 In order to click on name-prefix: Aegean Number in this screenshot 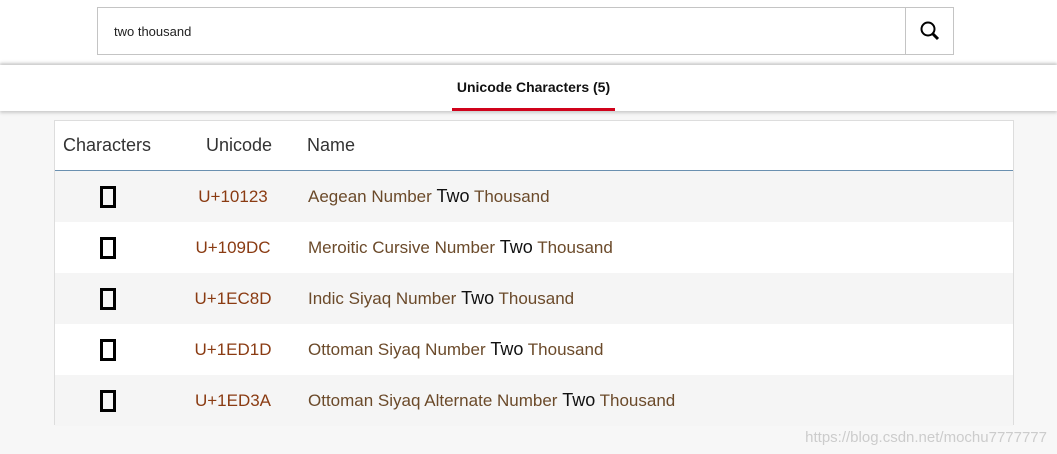, I will do `click(372, 196)`.